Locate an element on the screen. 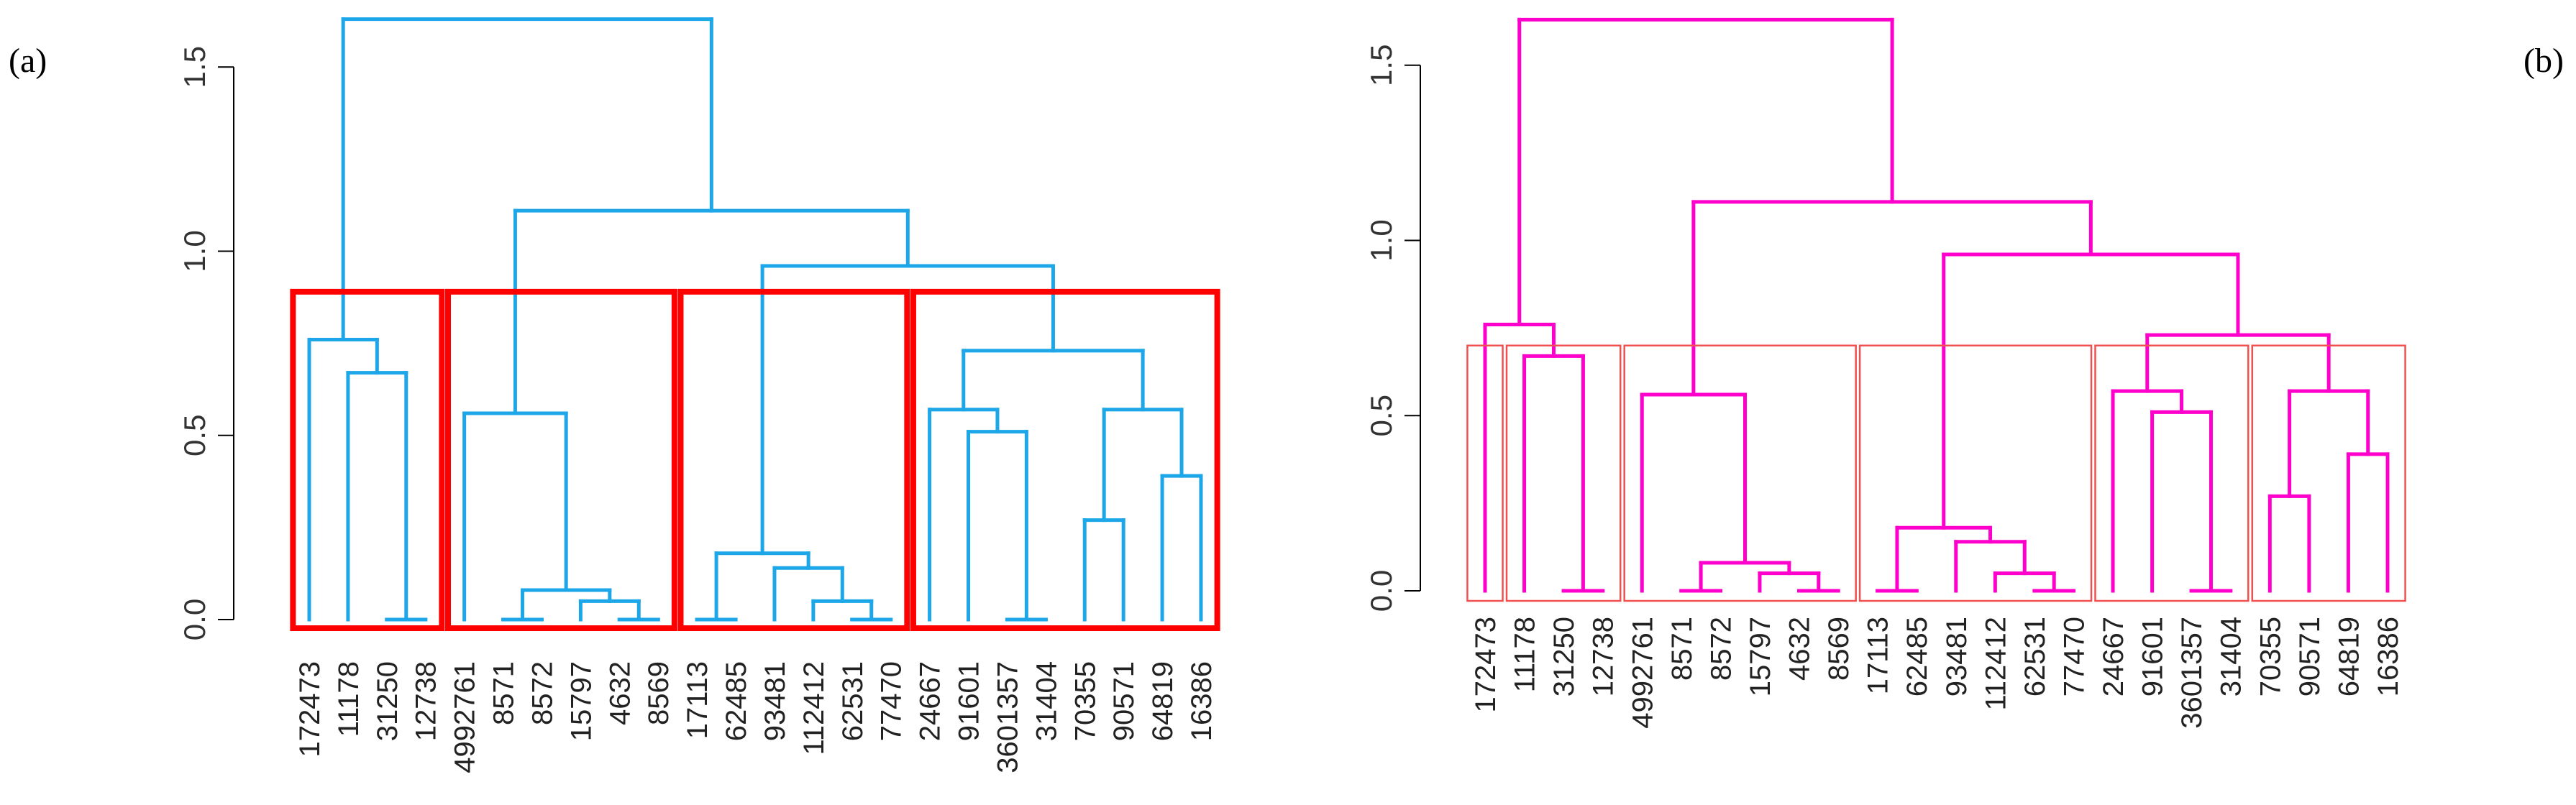  panel-b-label: (b) is located at coordinates (2544, 61).